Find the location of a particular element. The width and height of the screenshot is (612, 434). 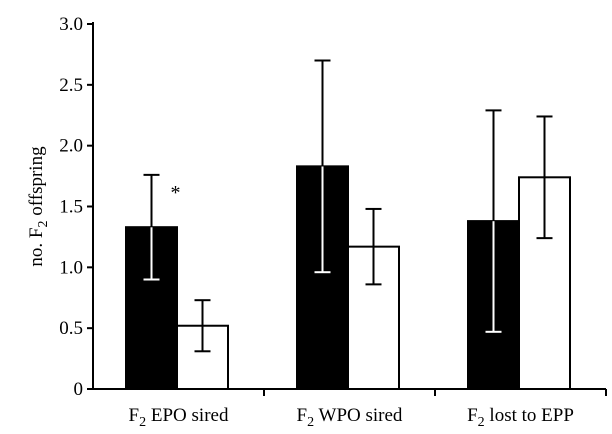

y-tick-label: 1.0 is located at coordinates (71, 267).